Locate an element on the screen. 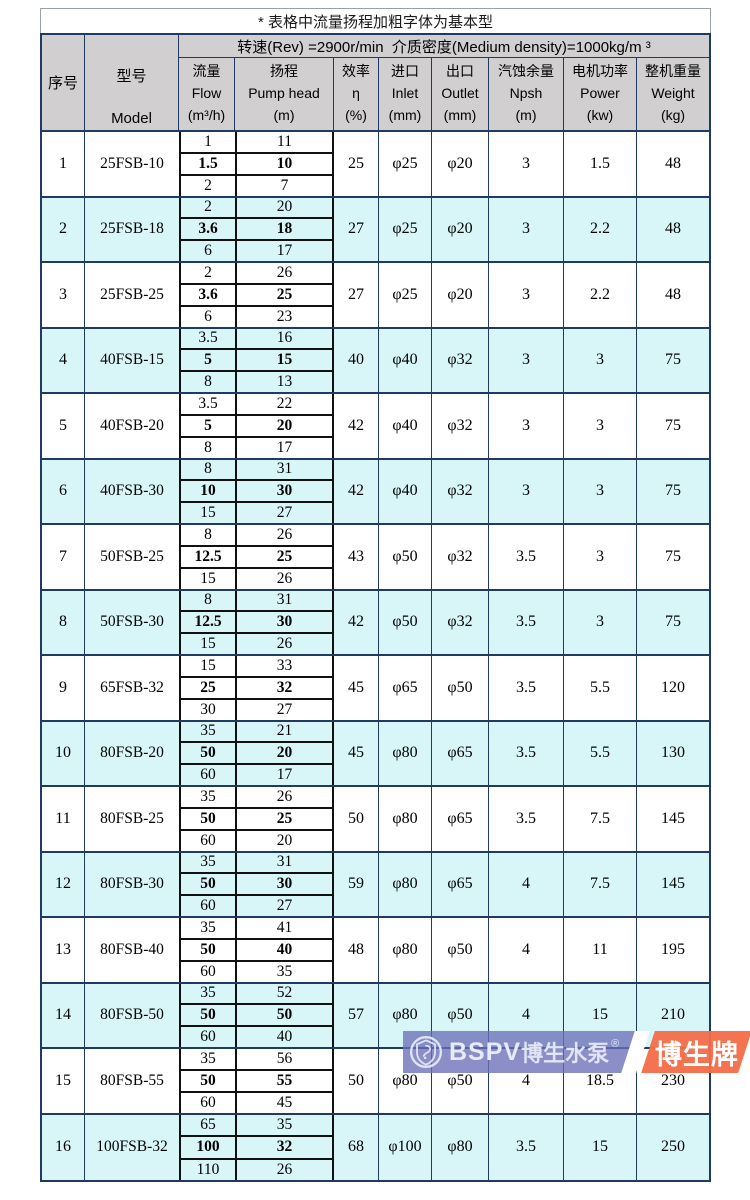 This screenshot has height=1200, width=750. flow-head-block: 8 12.5 15 31 30 26 is located at coordinates (256, 622).